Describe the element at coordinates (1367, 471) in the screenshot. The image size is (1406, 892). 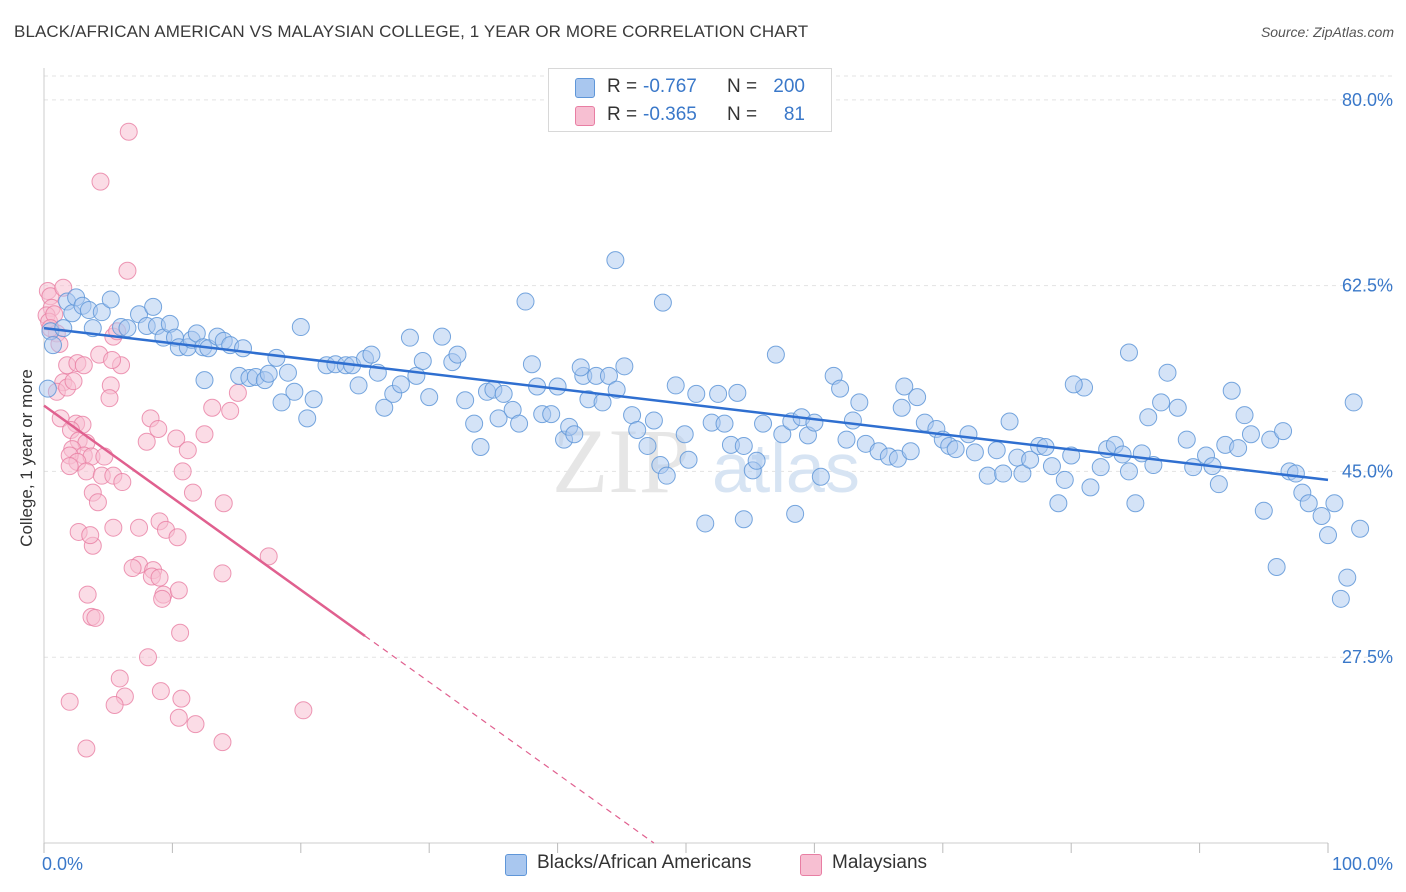
I see `y-tick-label: 45.0%` at that location.